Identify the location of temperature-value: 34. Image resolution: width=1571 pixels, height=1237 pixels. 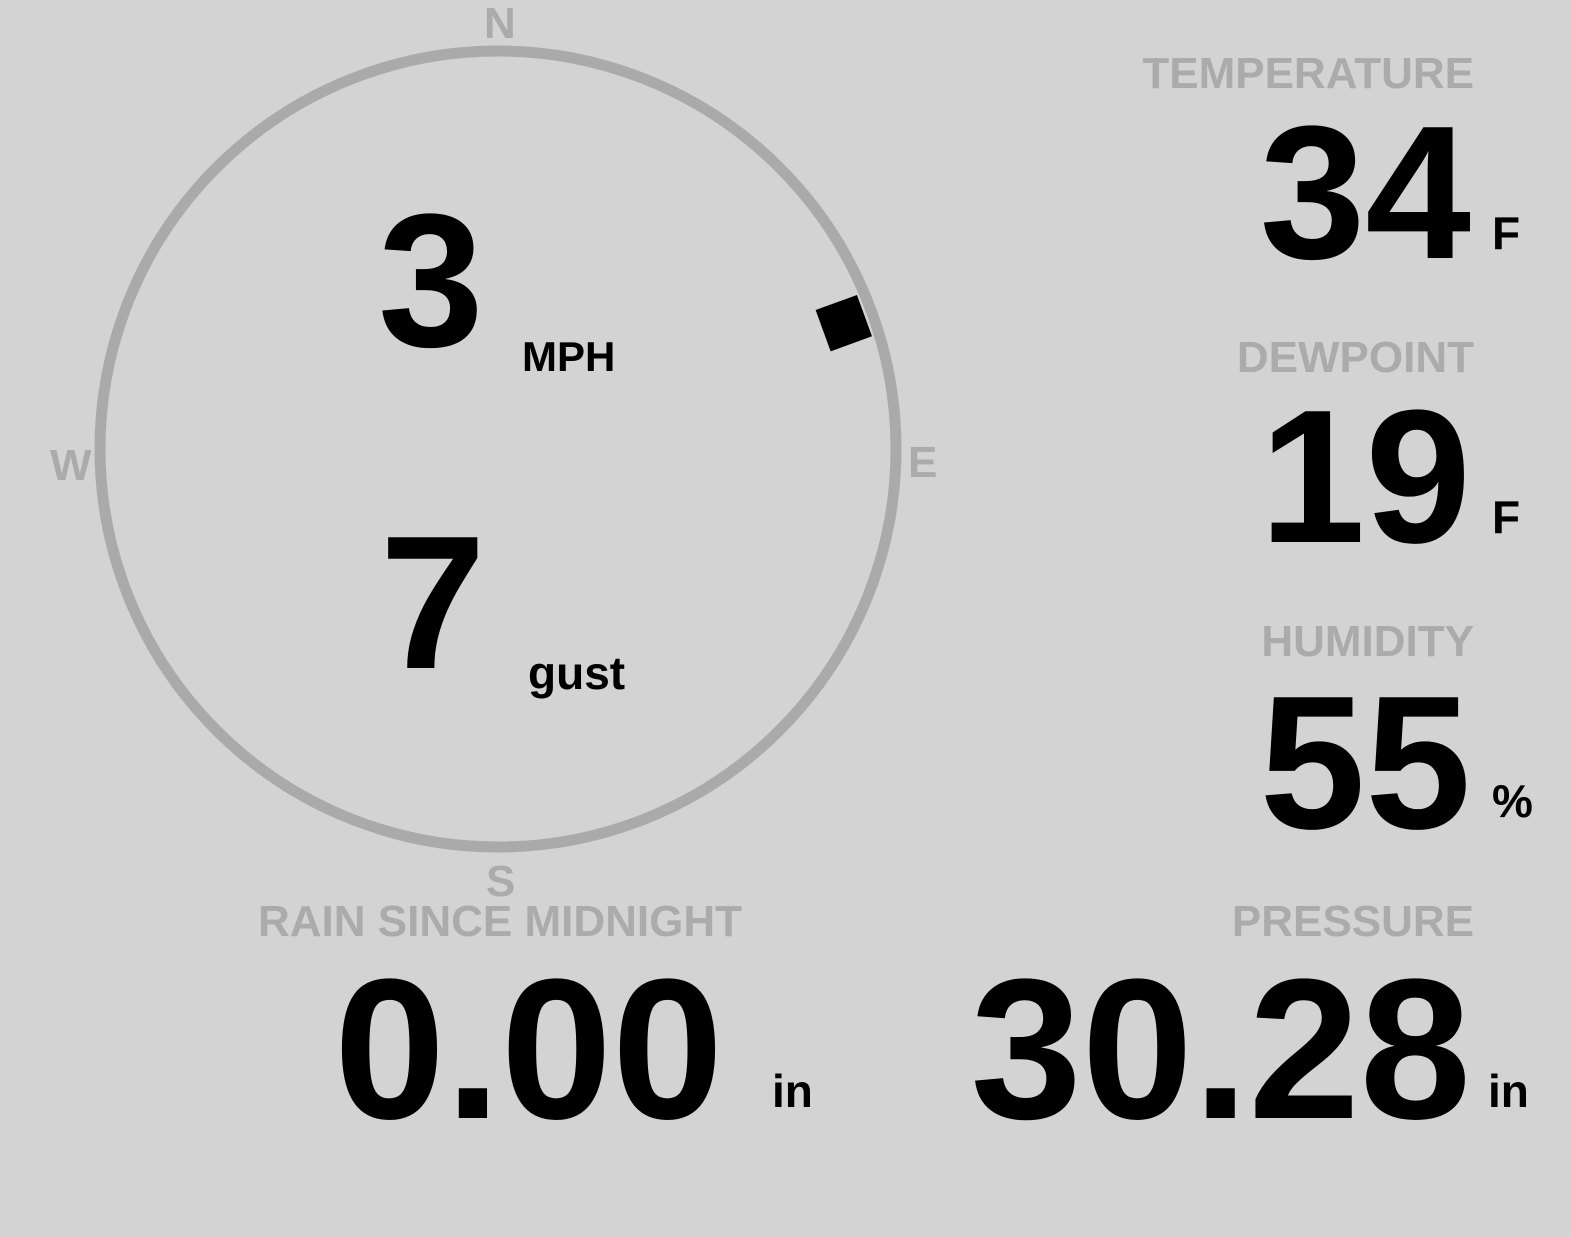
(1365, 193).